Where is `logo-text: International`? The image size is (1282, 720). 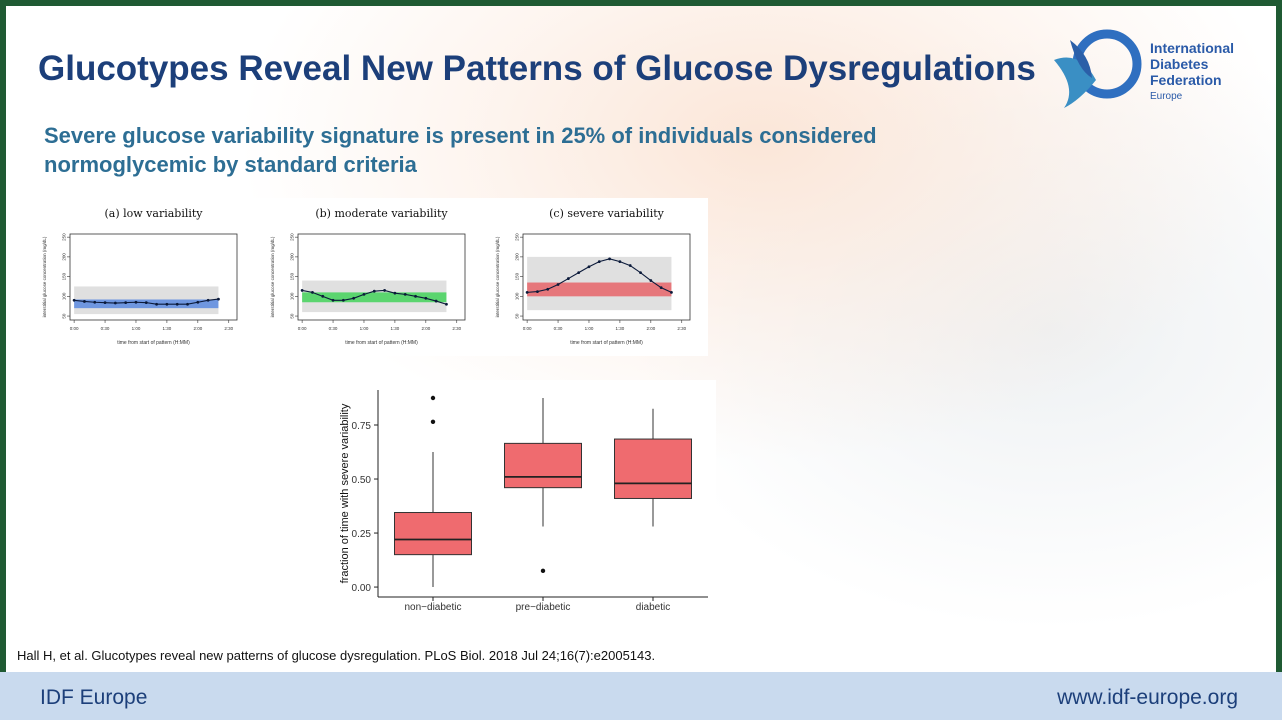
logo-text: International is located at coordinates (1192, 48).